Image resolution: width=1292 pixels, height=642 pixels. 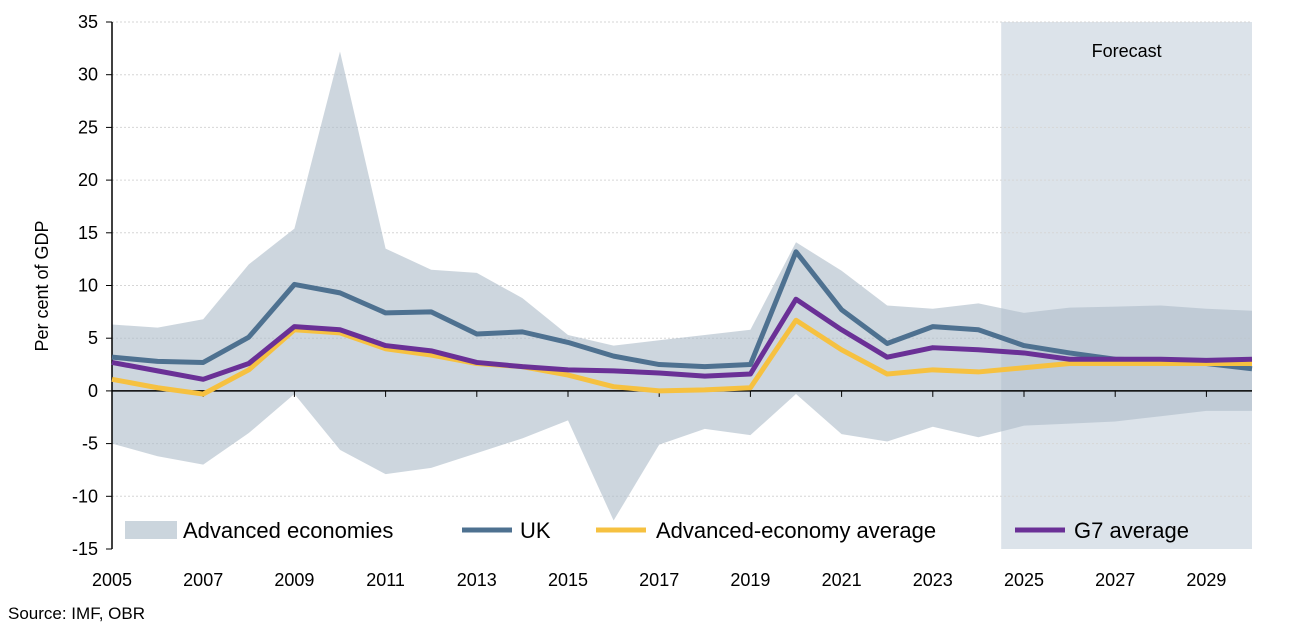 I want to click on series-line-advanced-economy-average, so click(x=681, y=357).